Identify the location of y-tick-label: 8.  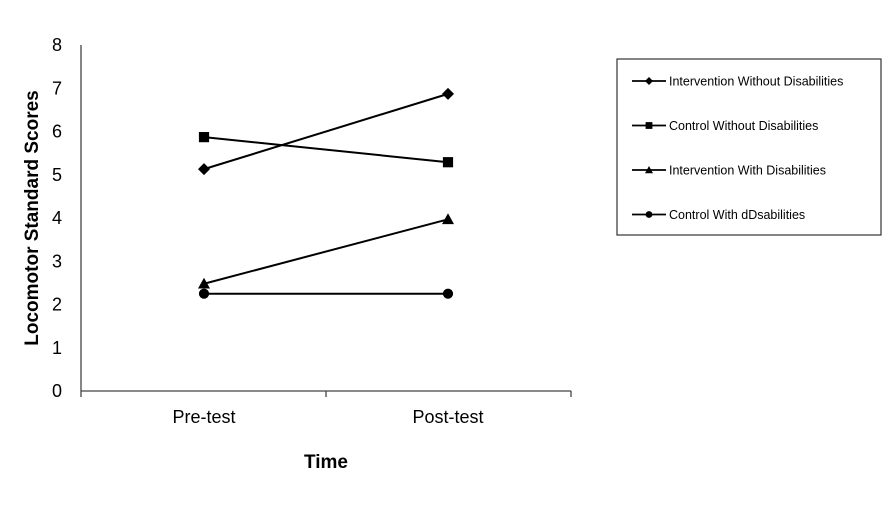
(57, 45).